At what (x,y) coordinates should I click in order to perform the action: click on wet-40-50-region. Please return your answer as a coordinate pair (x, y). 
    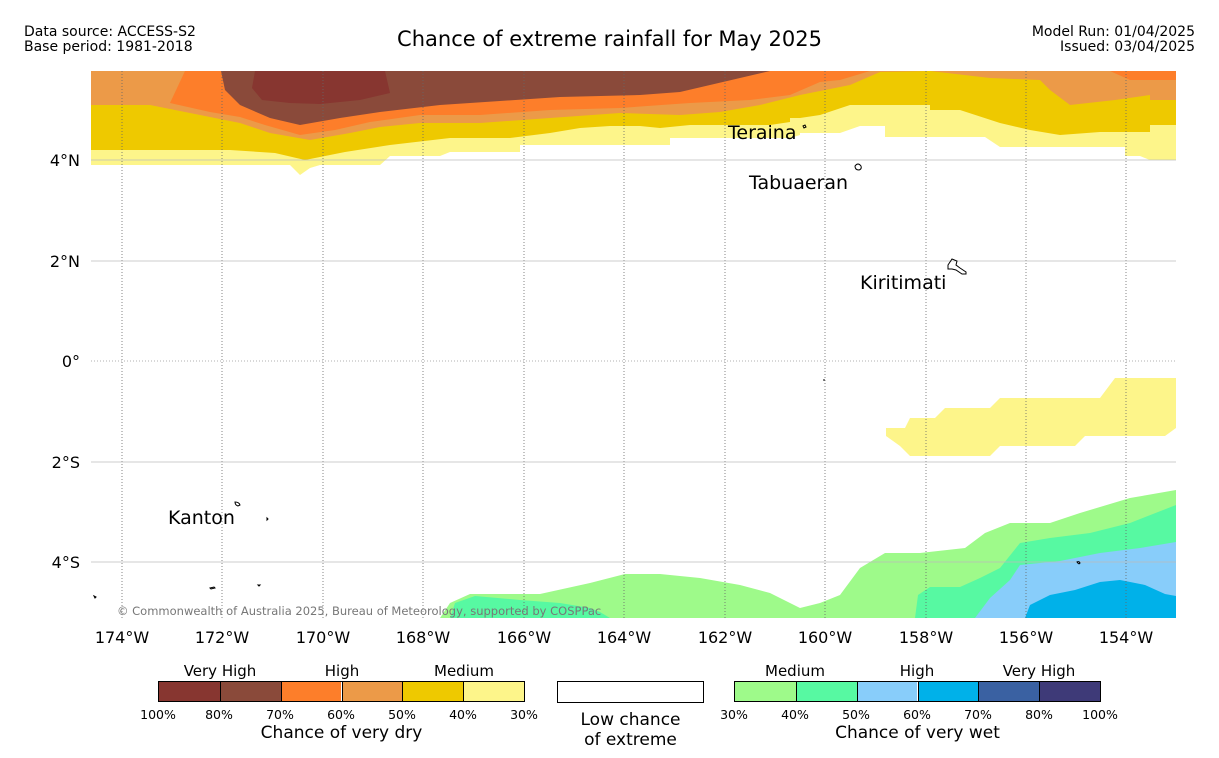
    Looking at the image, I should click on (813, 561).